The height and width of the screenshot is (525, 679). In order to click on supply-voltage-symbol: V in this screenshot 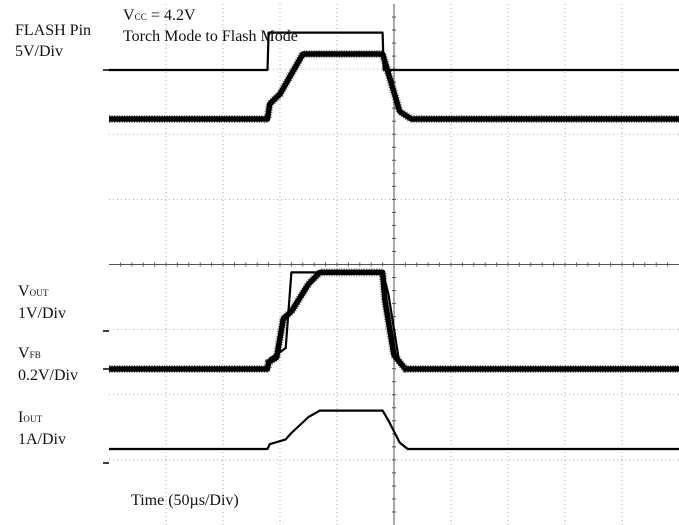, I will do `click(129, 15)`.